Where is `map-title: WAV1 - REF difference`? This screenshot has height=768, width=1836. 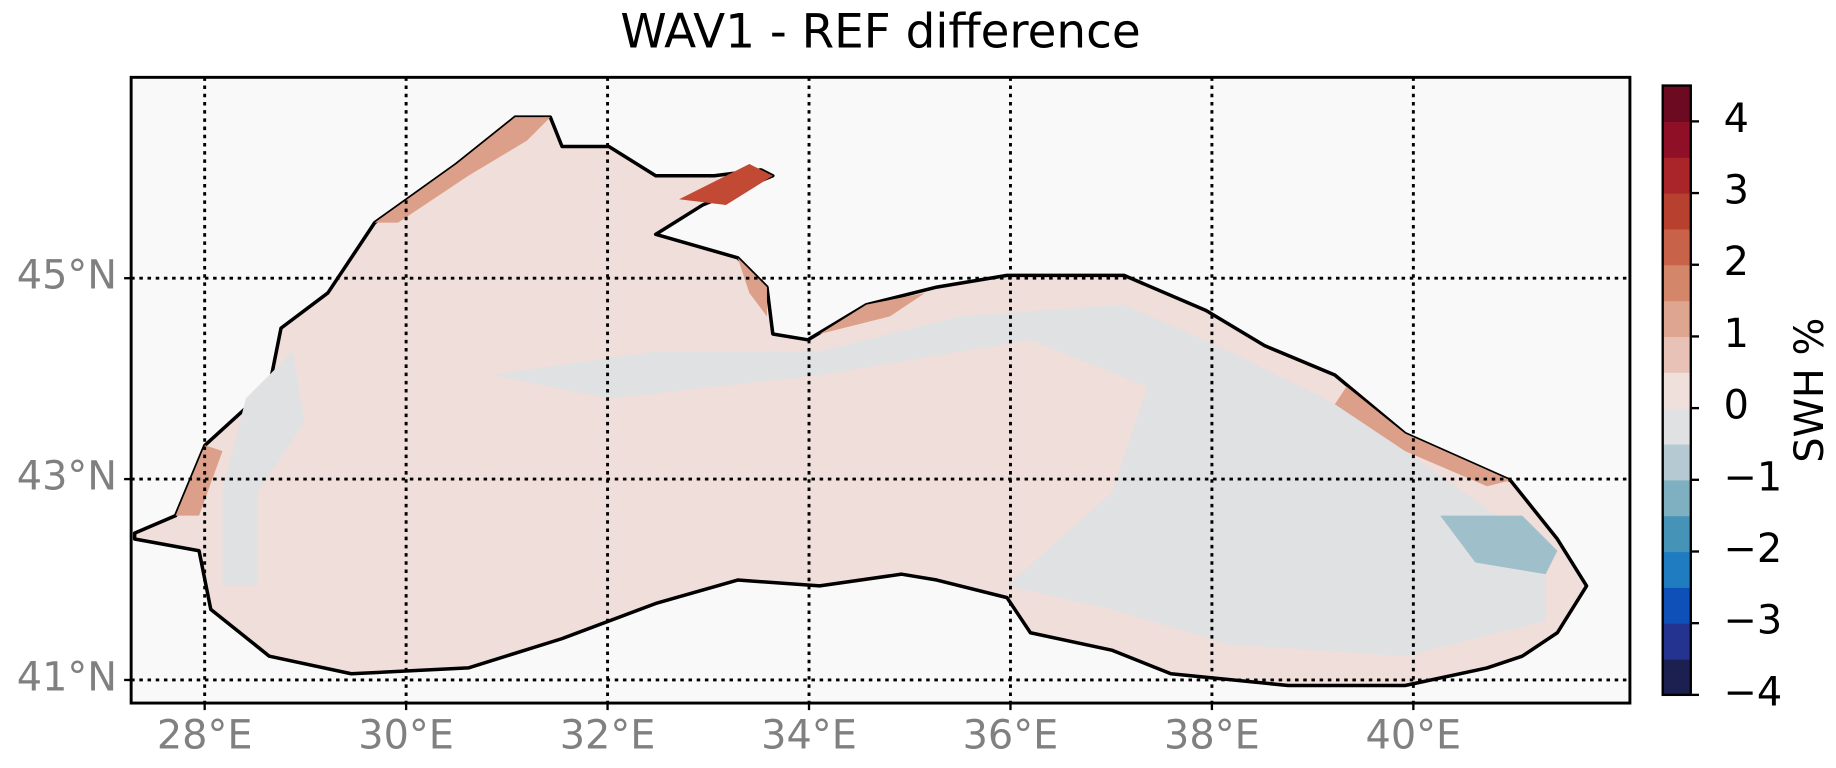
map-title: WAV1 - REF difference is located at coordinates (880, 33).